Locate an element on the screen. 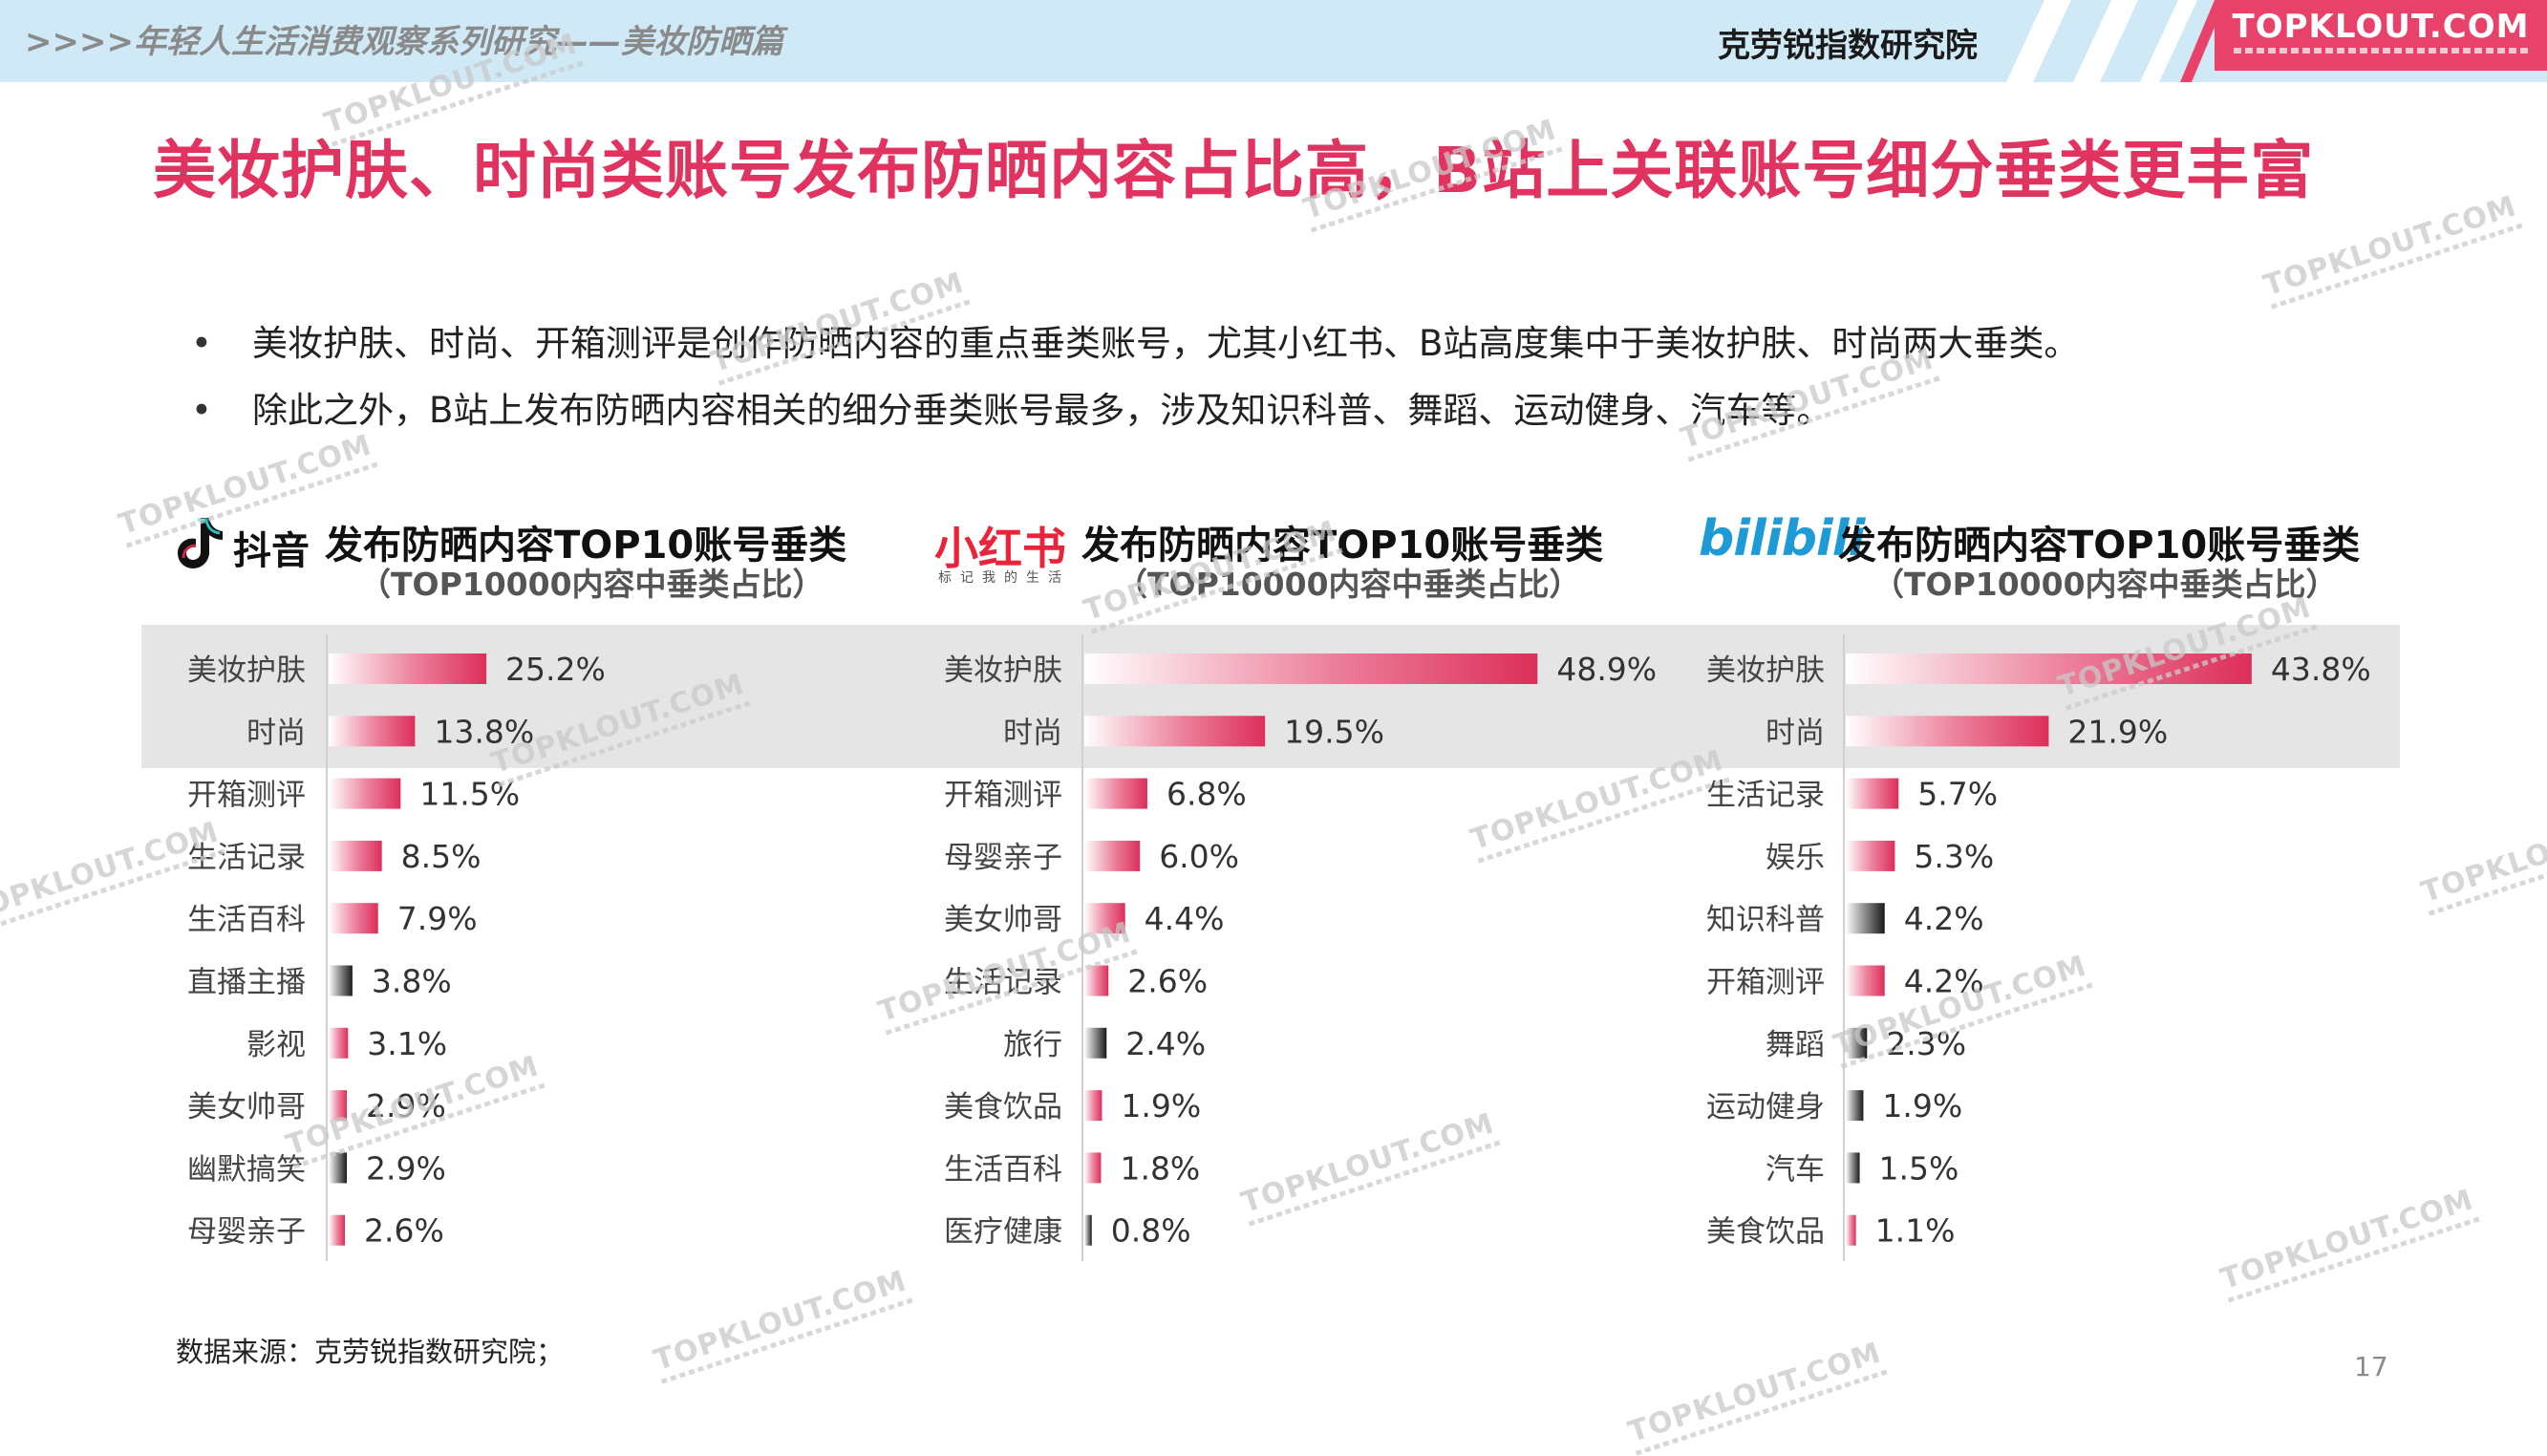  value-label: 1.8% is located at coordinates (1160, 1168).